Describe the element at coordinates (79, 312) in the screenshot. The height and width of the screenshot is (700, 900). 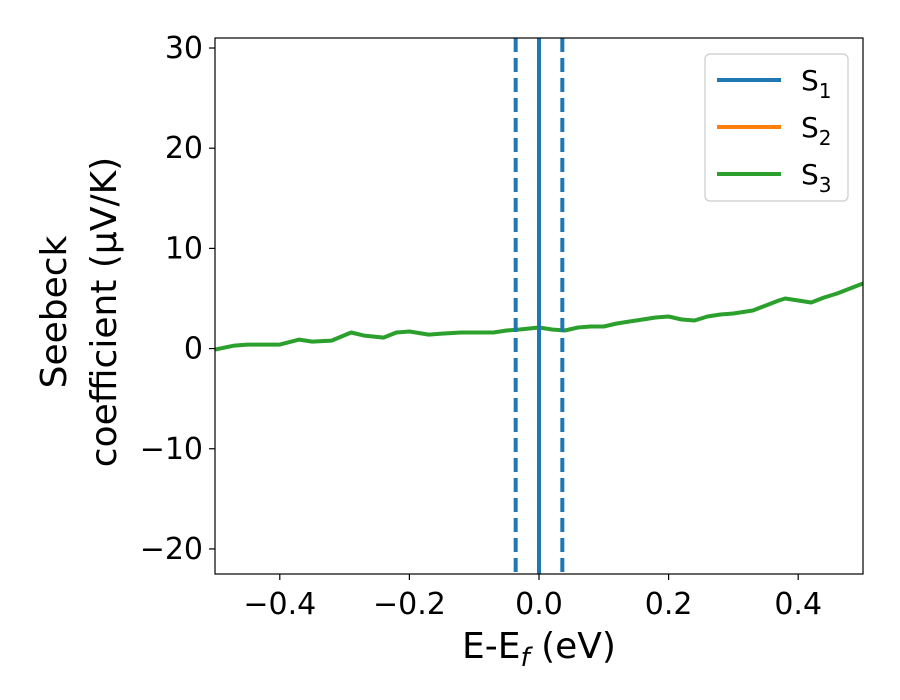
I see `y-axis-label: Seebeck coefficient (μV/K)` at that location.